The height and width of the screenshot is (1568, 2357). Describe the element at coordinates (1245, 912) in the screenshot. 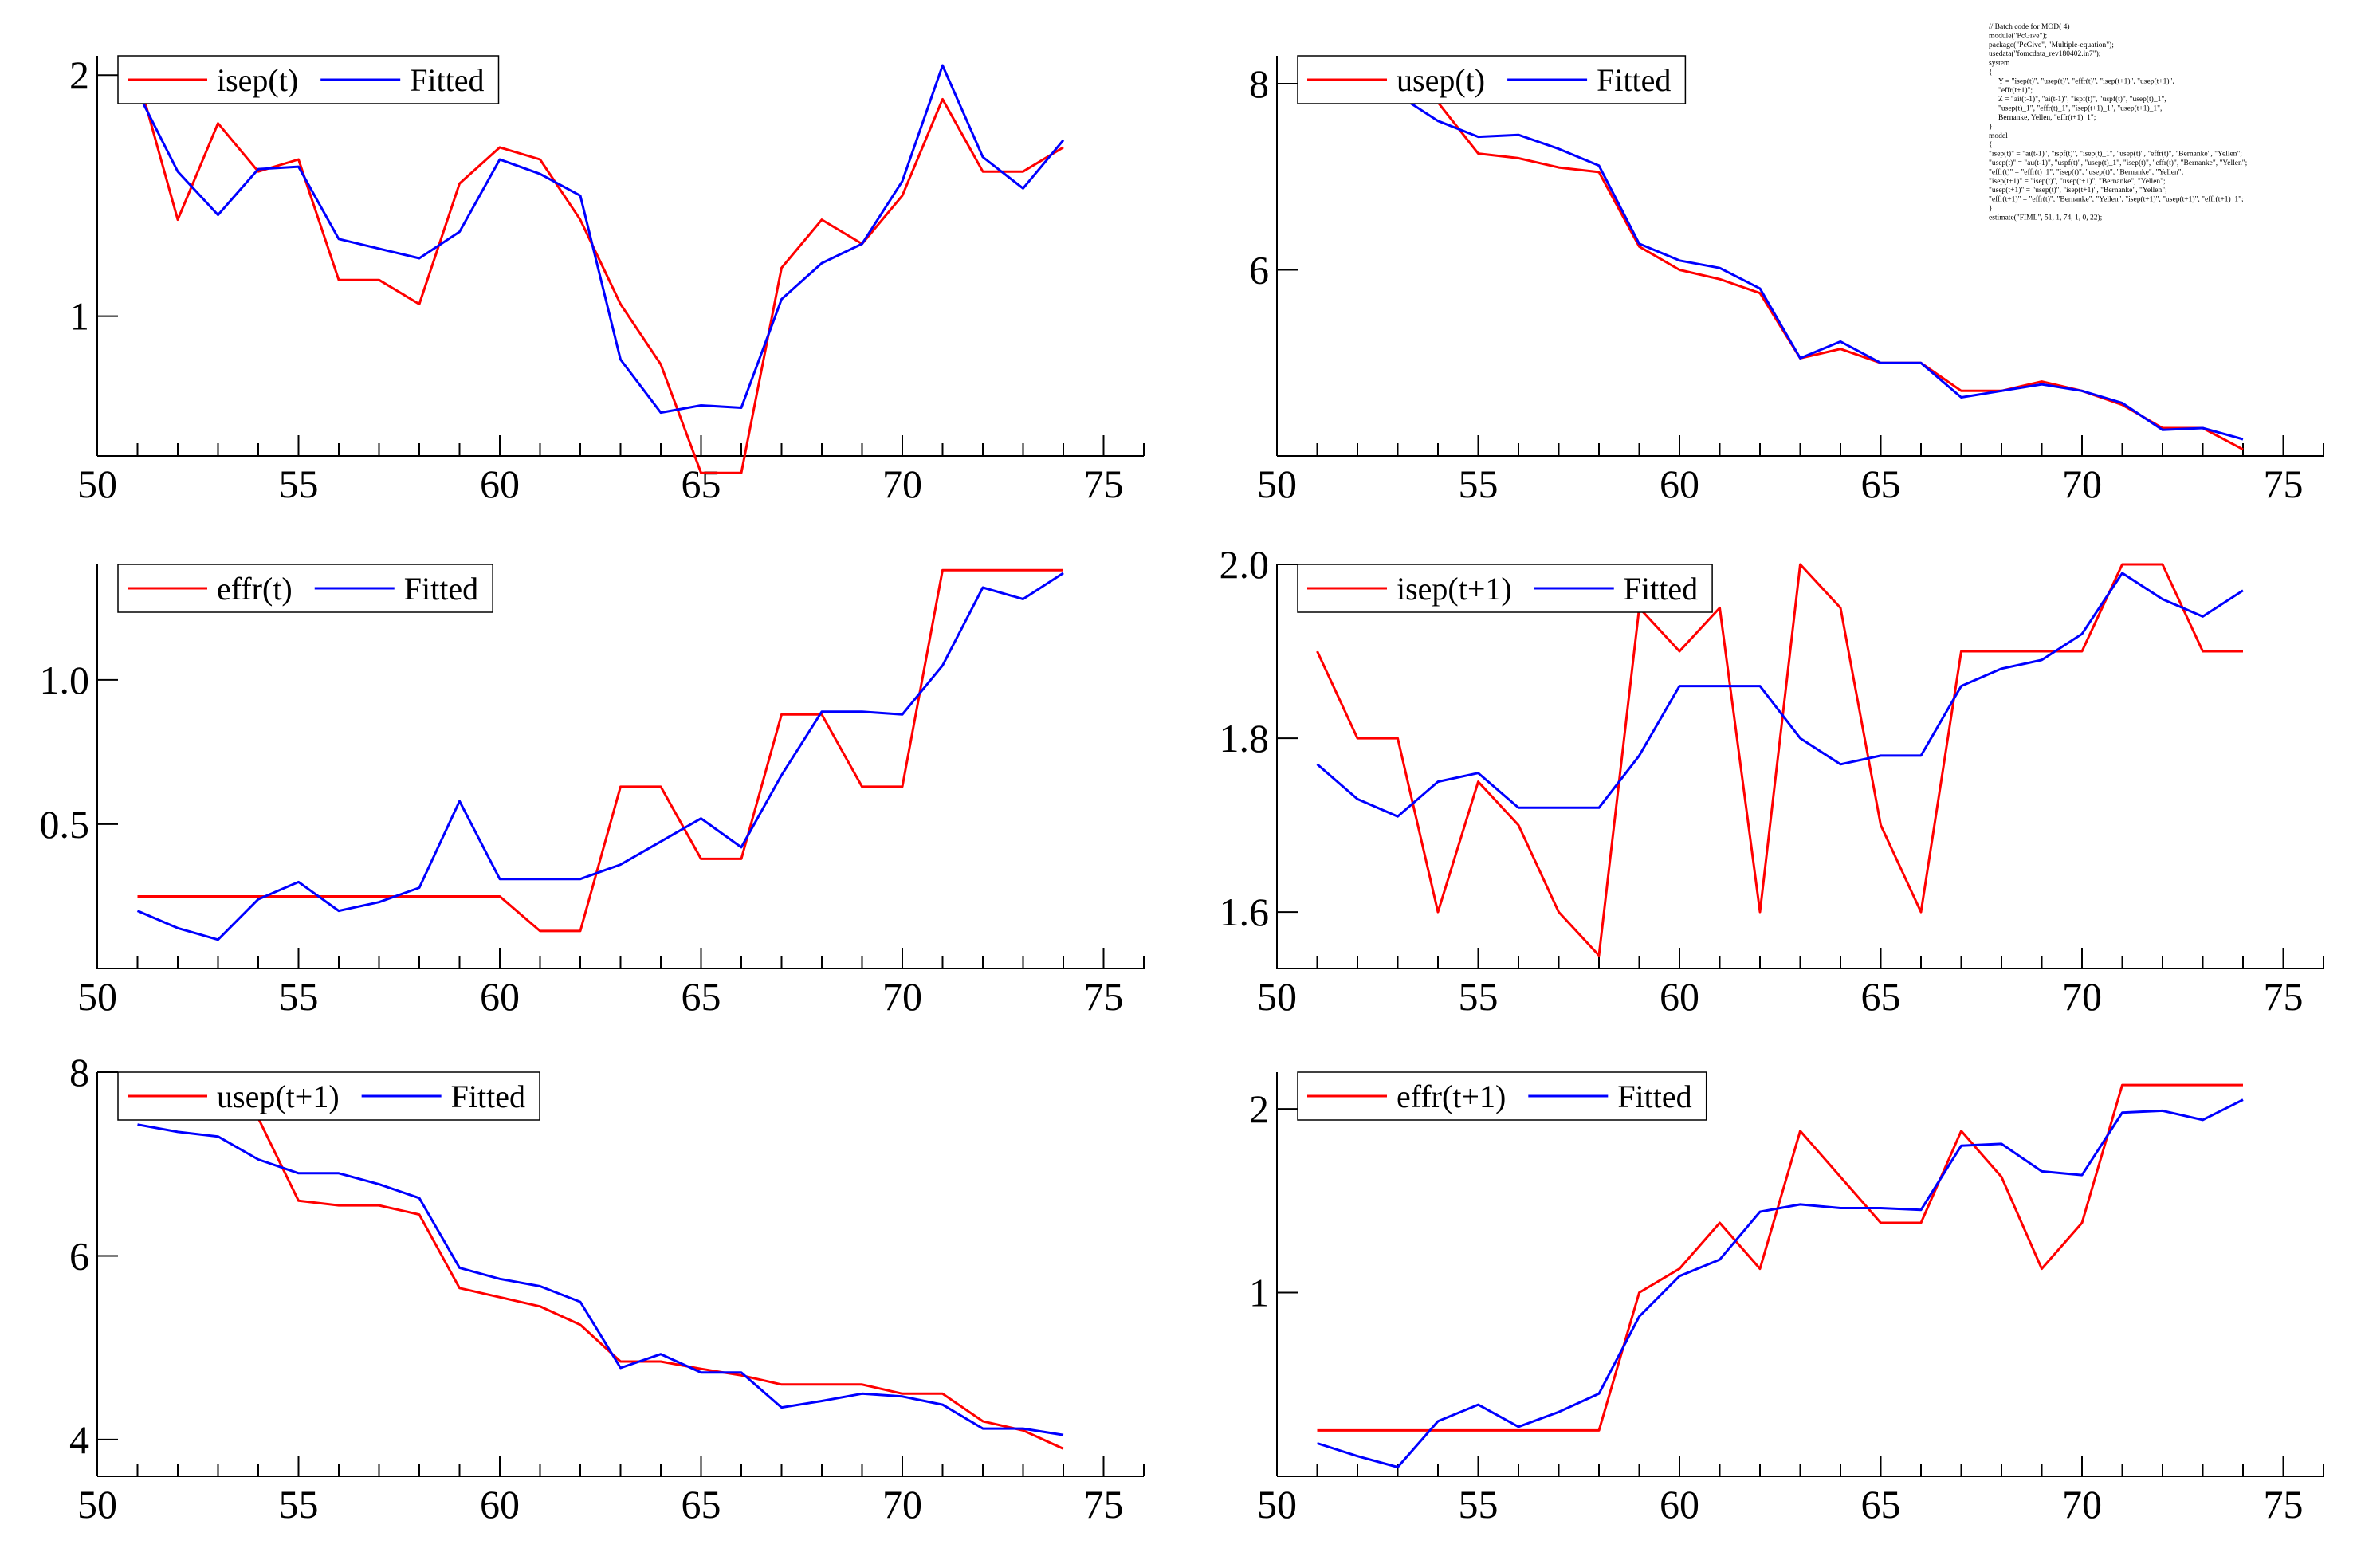

I see `y-tick-label: 1.6` at that location.